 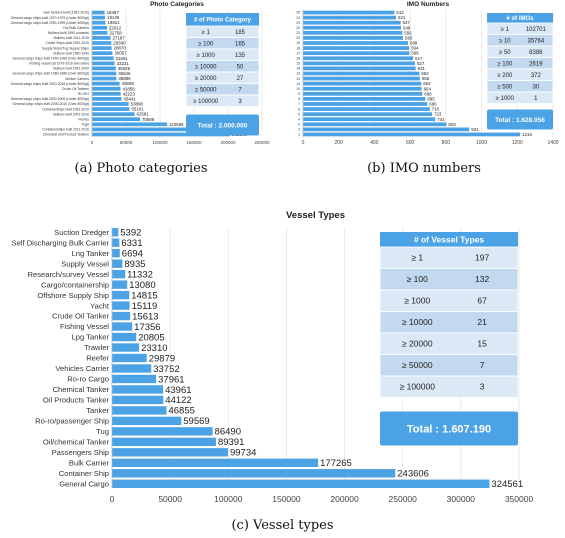 What do you see at coordinates (178, 390) in the screenshot?
I see `data-label: 43961` at bounding box center [178, 390].